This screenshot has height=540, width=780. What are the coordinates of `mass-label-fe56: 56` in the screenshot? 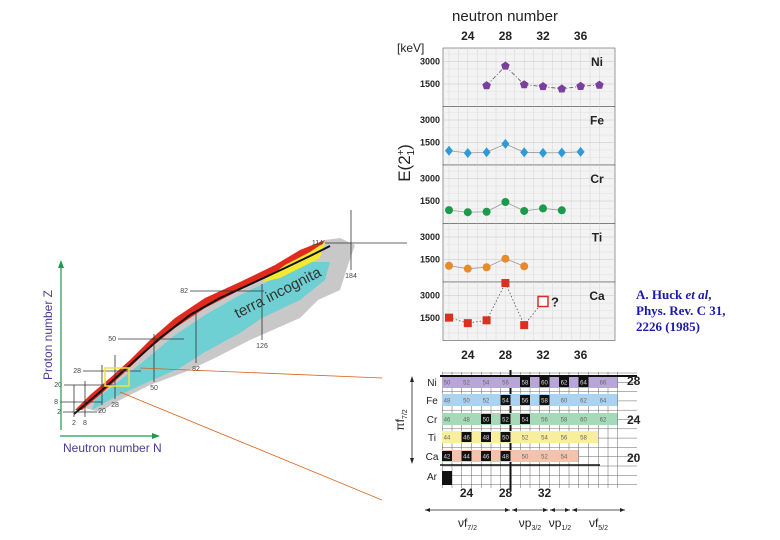 It's located at (525, 402).